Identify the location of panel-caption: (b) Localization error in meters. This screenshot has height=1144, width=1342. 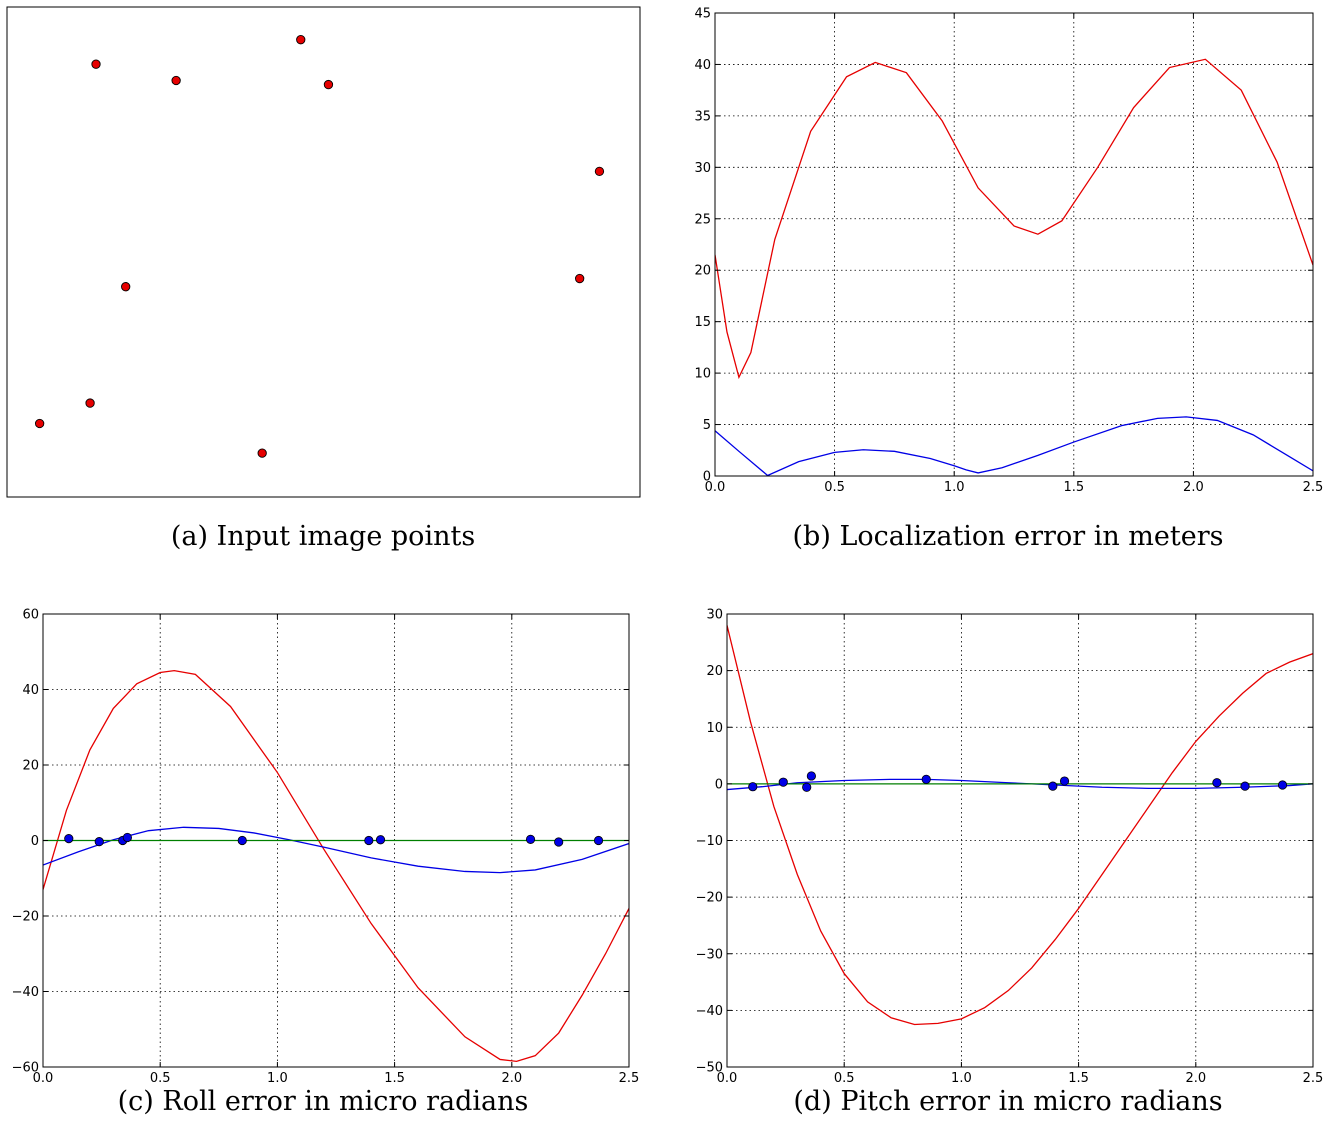
(1008, 536).